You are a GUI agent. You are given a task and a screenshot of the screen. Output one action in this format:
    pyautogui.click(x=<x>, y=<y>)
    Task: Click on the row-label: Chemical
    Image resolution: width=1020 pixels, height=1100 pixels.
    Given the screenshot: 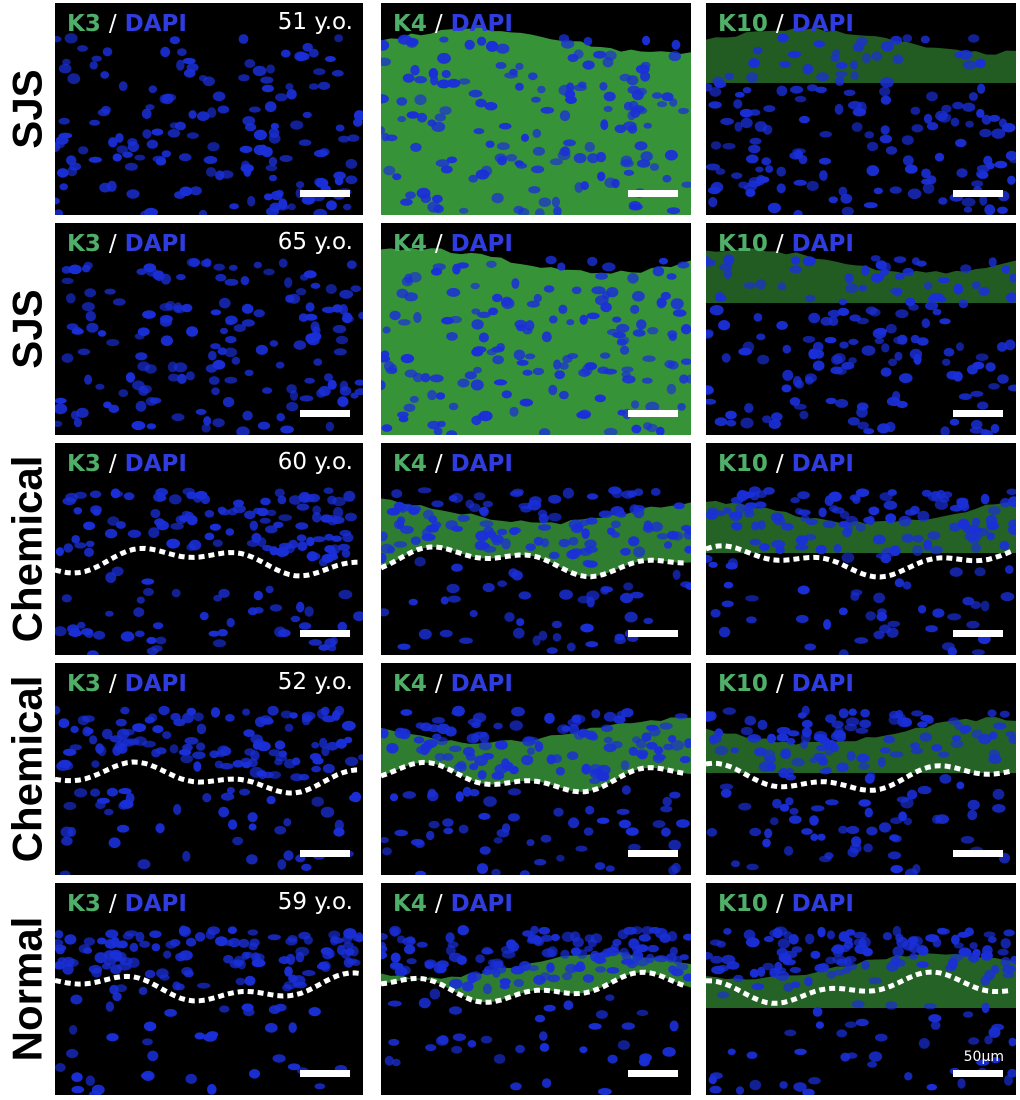 What is the action you would take?
    pyautogui.click(x=27, y=549)
    